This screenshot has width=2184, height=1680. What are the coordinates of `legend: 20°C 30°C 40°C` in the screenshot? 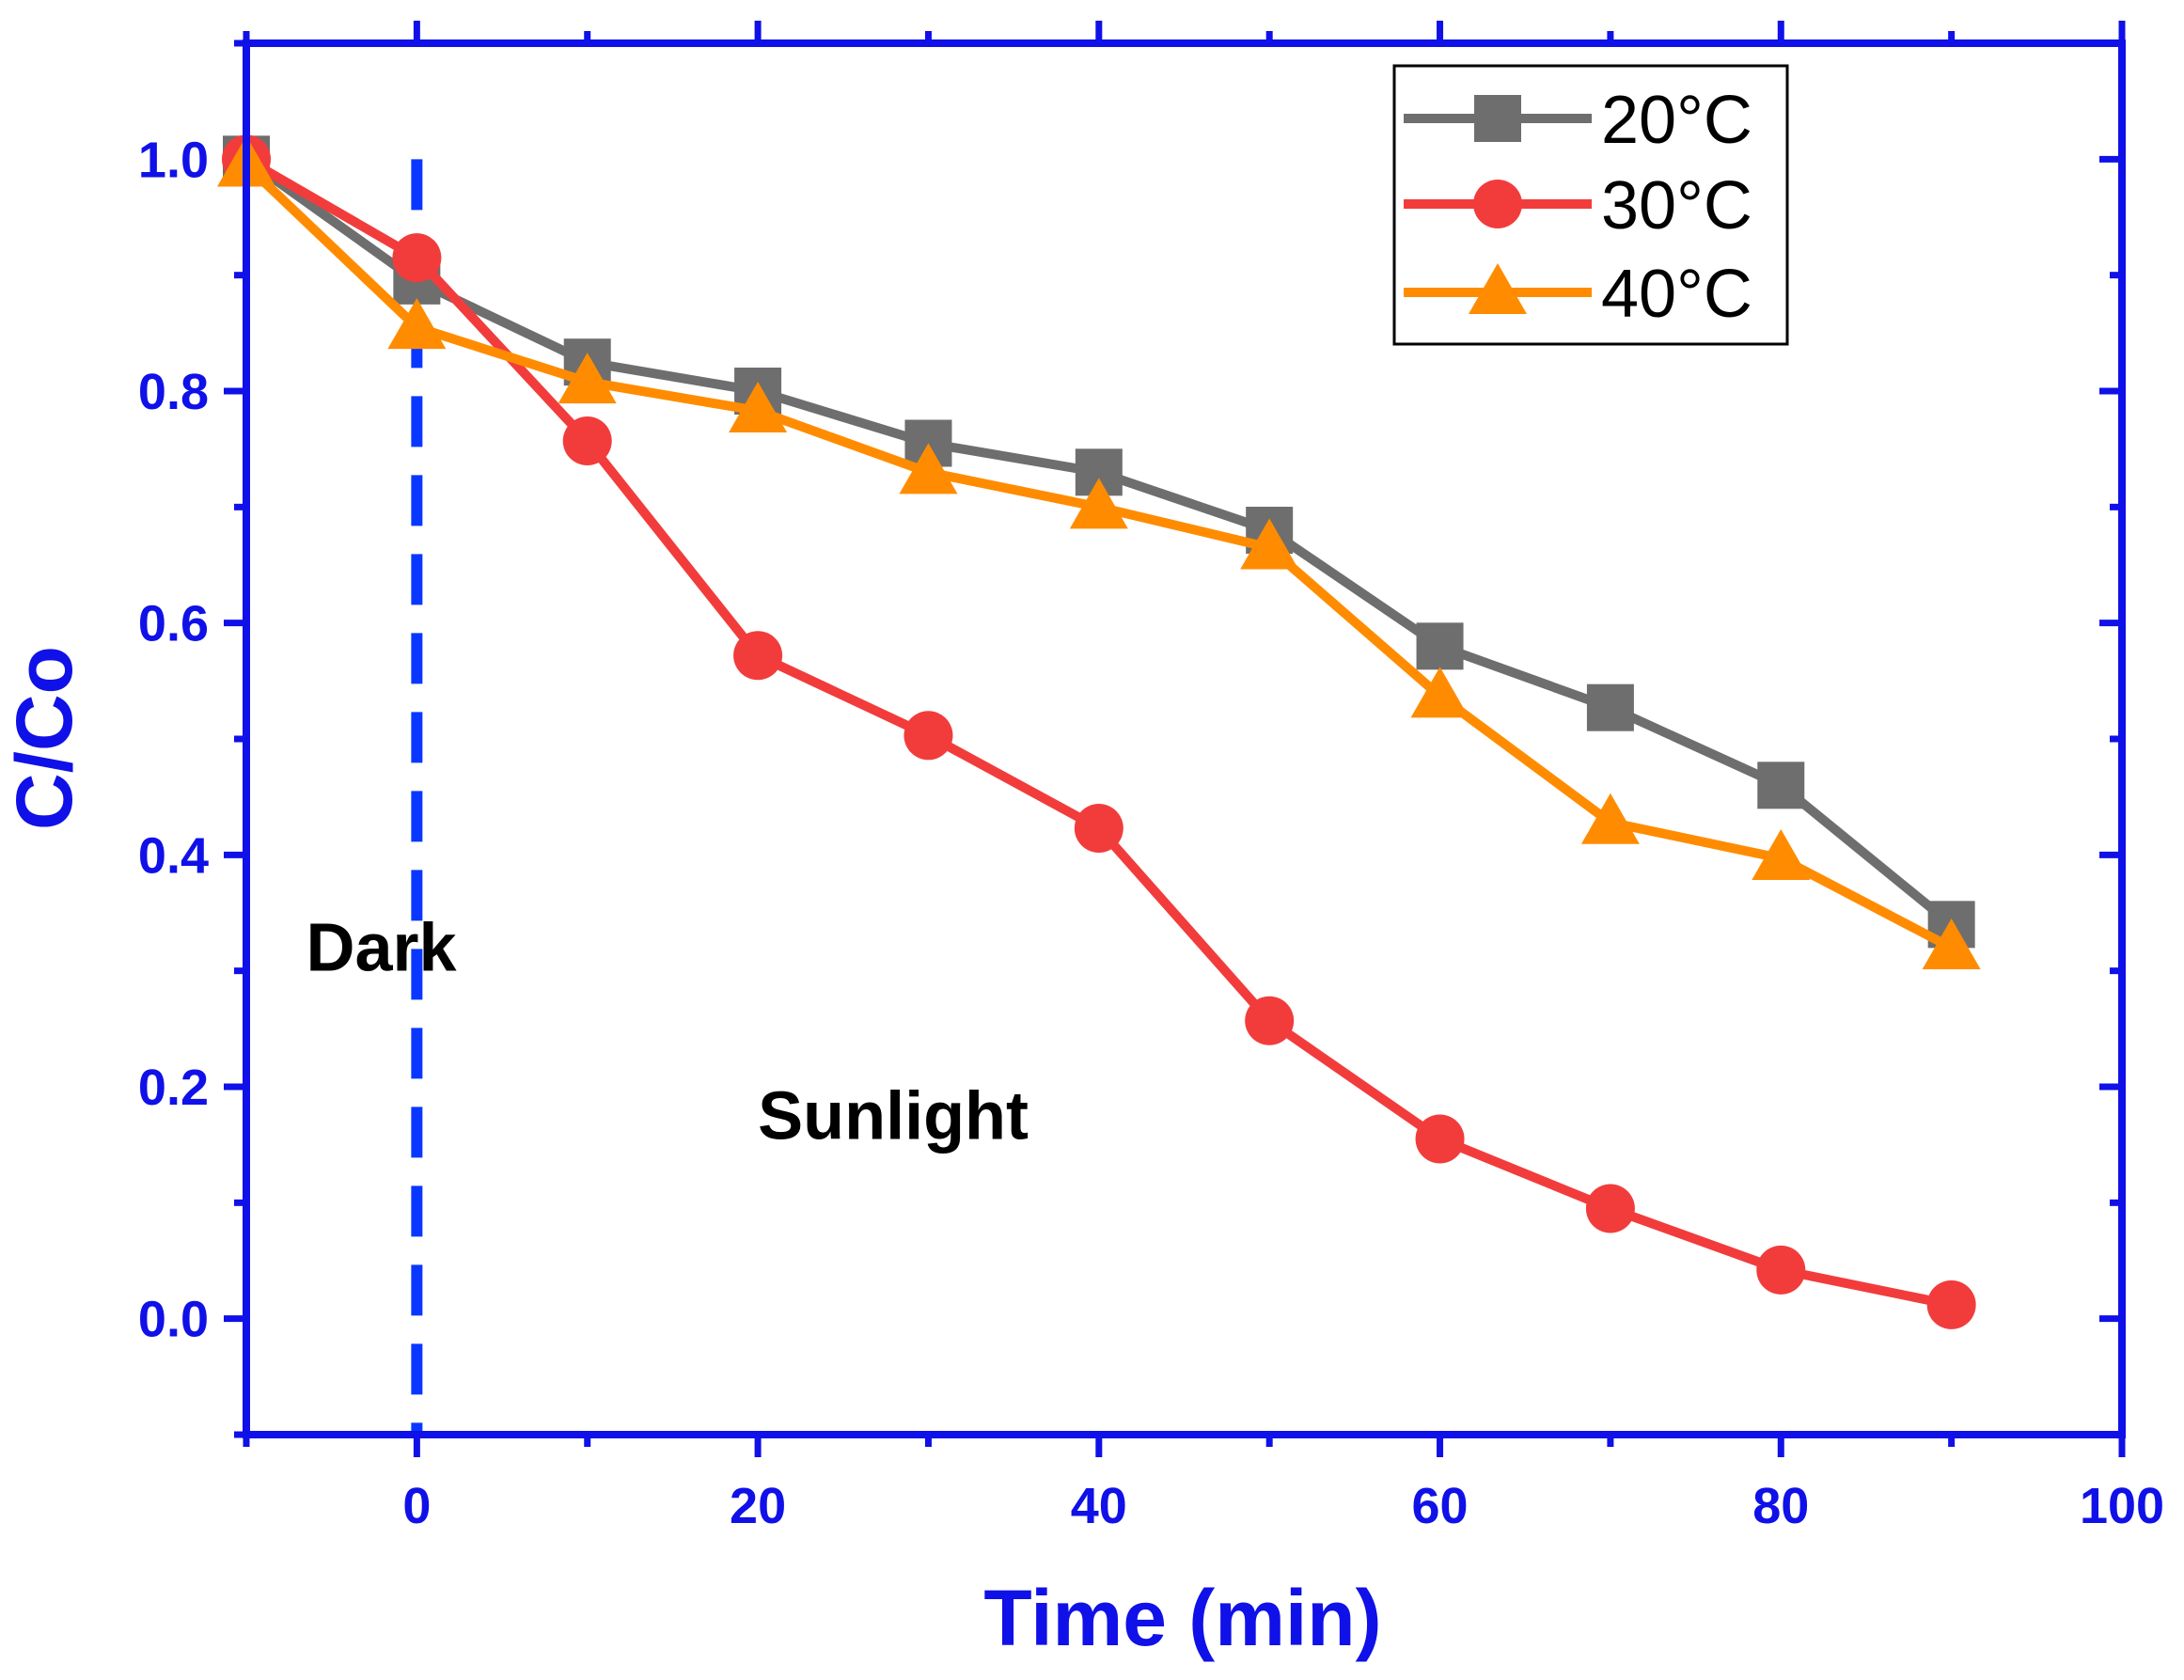 It's located at (1590, 205).